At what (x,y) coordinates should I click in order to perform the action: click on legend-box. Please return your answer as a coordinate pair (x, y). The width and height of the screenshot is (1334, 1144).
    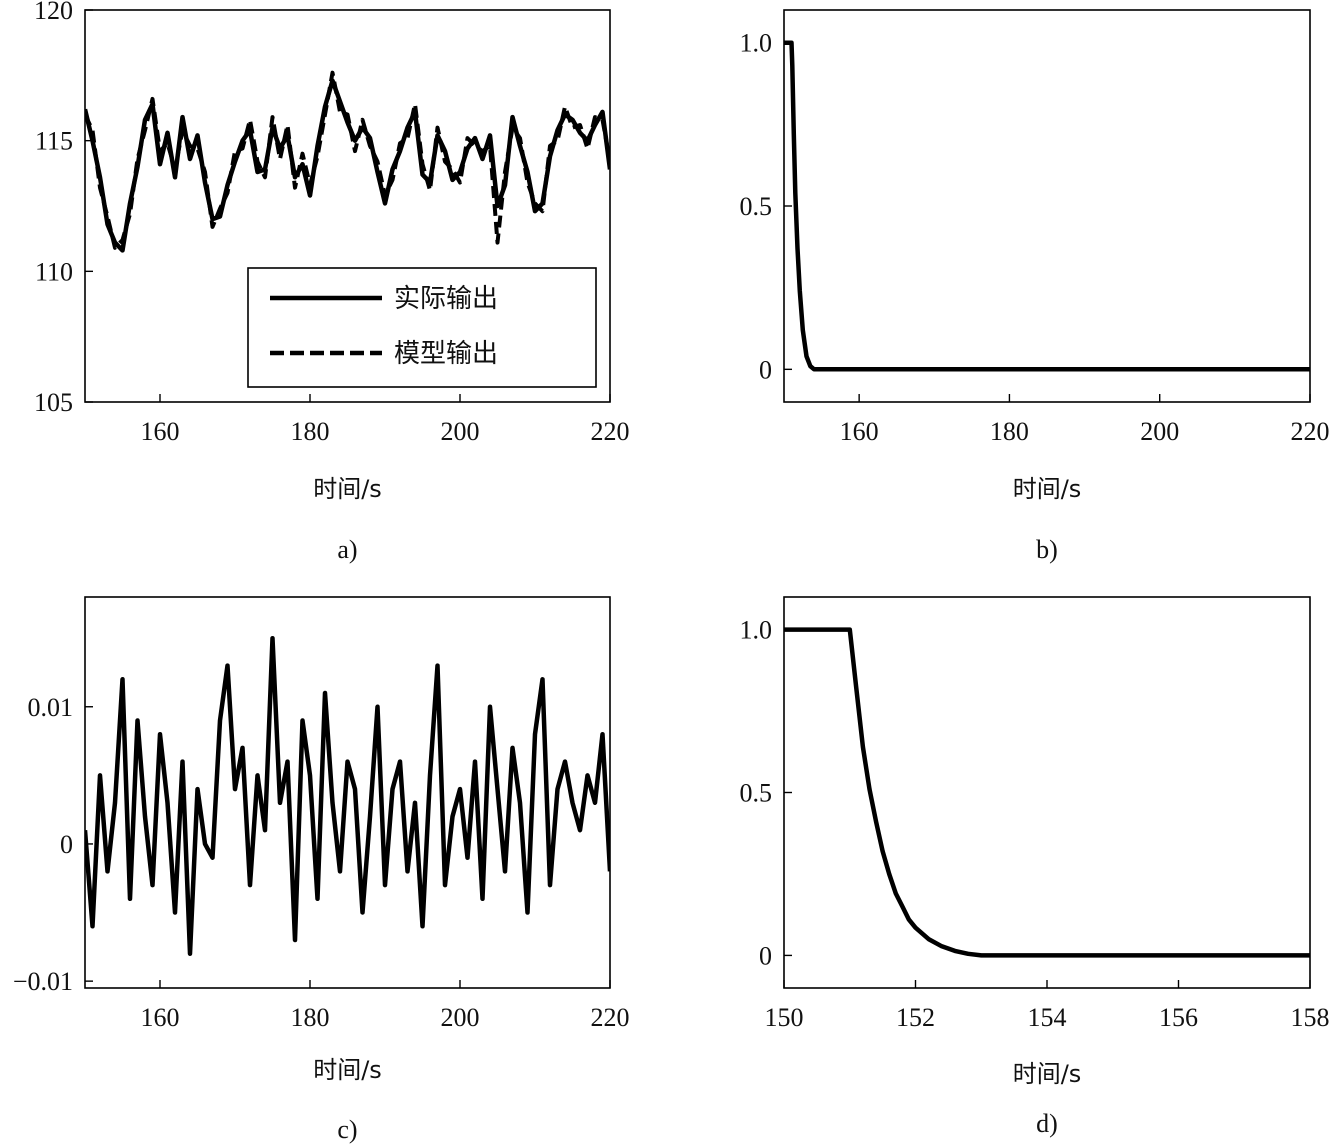
    Looking at the image, I should click on (422, 327).